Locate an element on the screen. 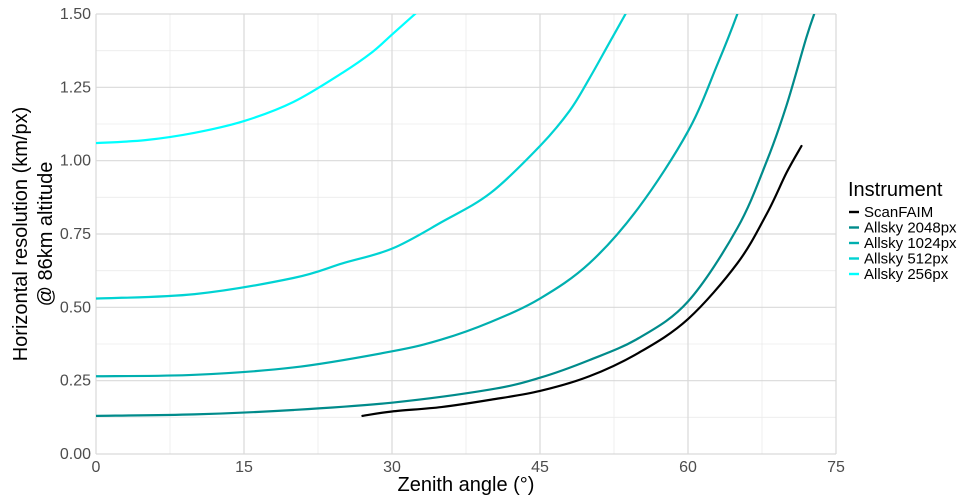  y-tick-label: 1.50 is located at coordinates (75, 14).